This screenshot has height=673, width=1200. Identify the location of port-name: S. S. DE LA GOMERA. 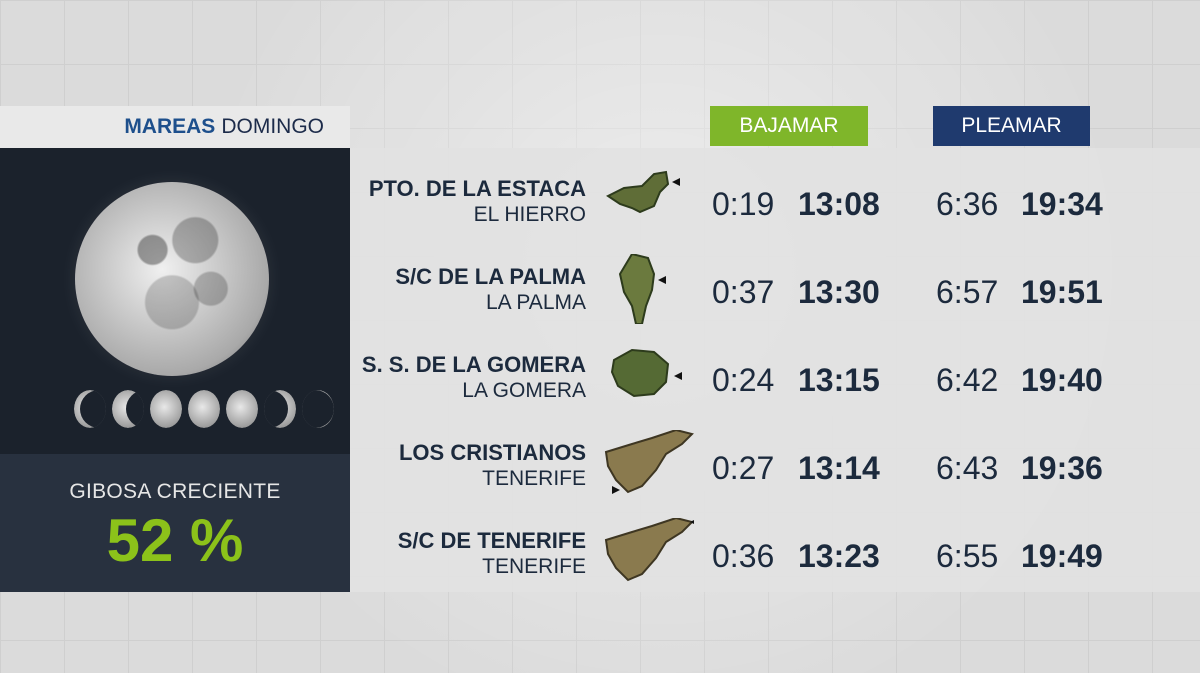
(473, 364).